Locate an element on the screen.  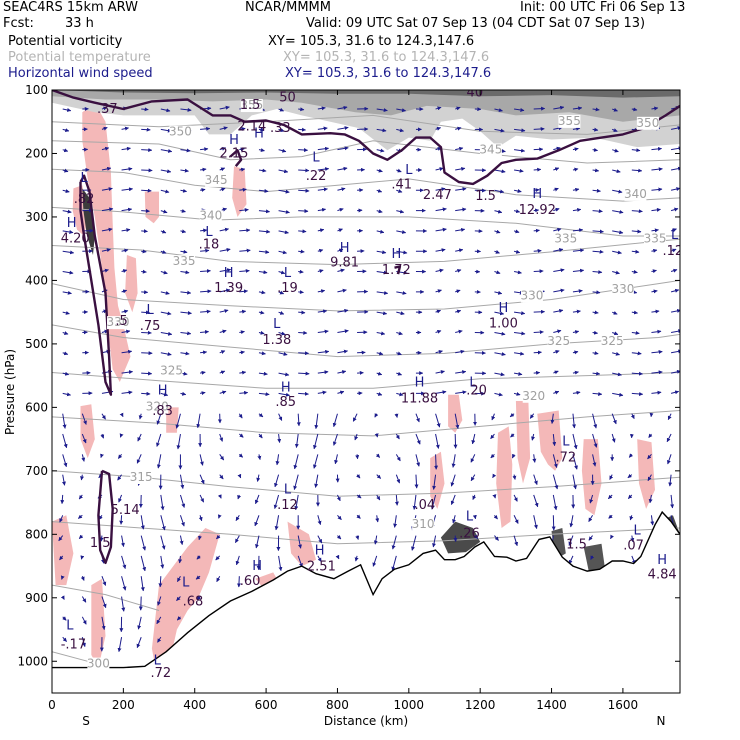
y-tick-label: 300 is located at coordinates (36, 217).